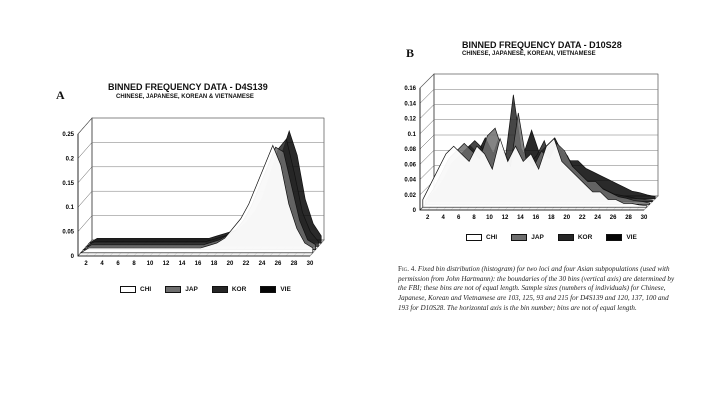  What do you see at coordinates (410, 196) in the screenshot?
I see `y-tick-label: 0.02` at bounding box center [410, 196].